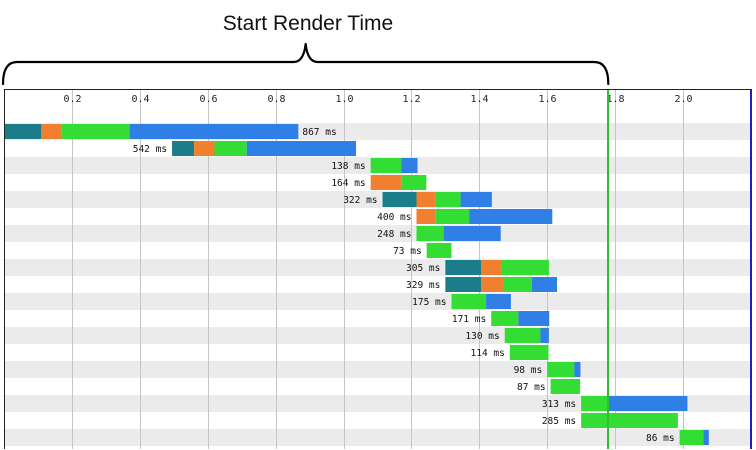  I want to click on x-tick-label: 1.4, so click(479, 99).